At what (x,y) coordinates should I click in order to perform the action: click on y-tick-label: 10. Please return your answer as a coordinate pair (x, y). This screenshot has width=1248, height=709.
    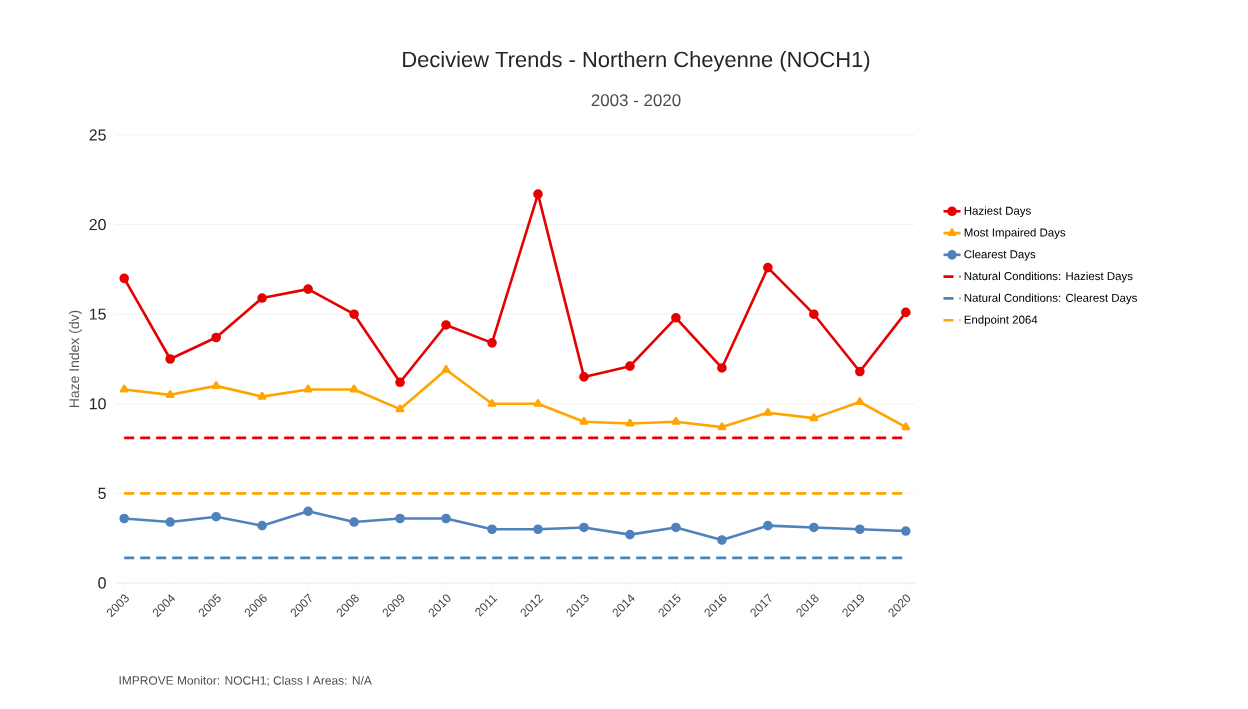
    Looking at the image, I should click on (97, 404).